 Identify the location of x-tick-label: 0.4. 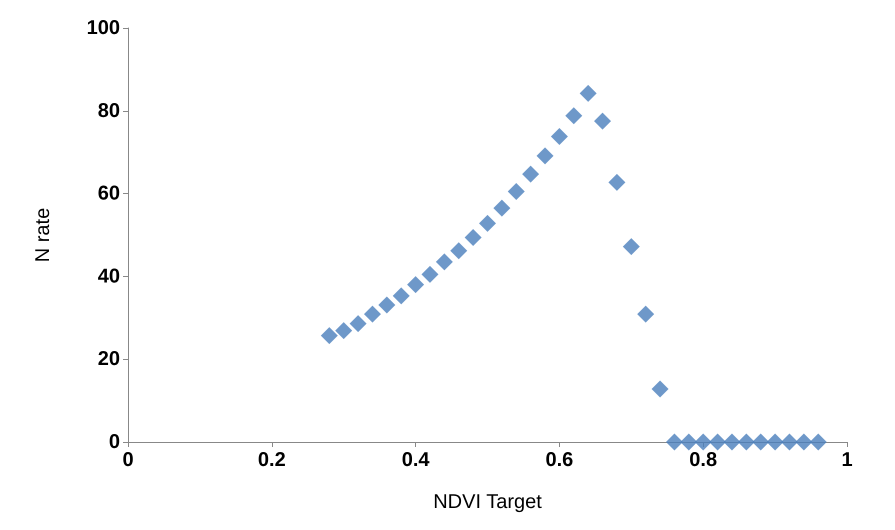
(416, 460).